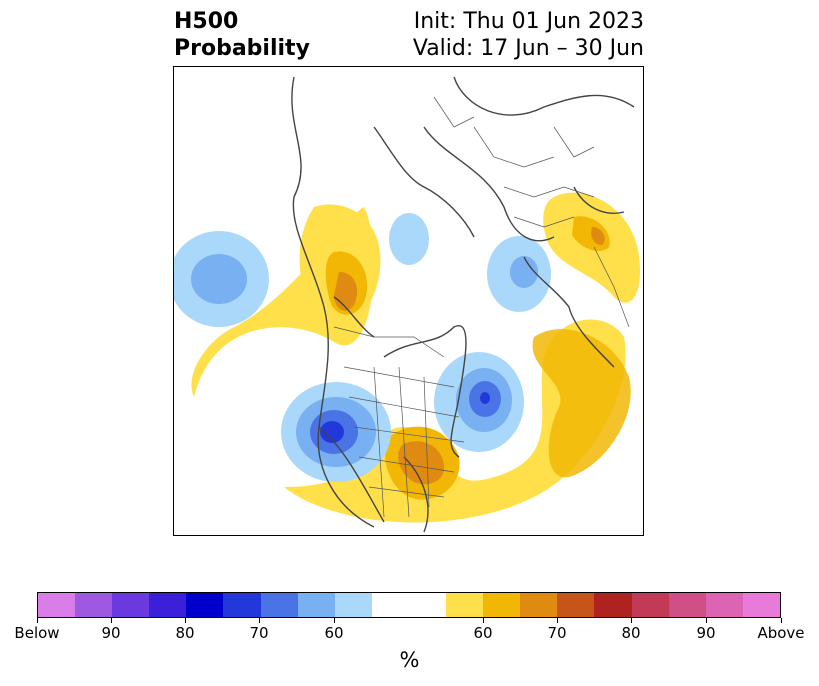  I want to click on anomaly-above-russia-peak, so click(598, 236).